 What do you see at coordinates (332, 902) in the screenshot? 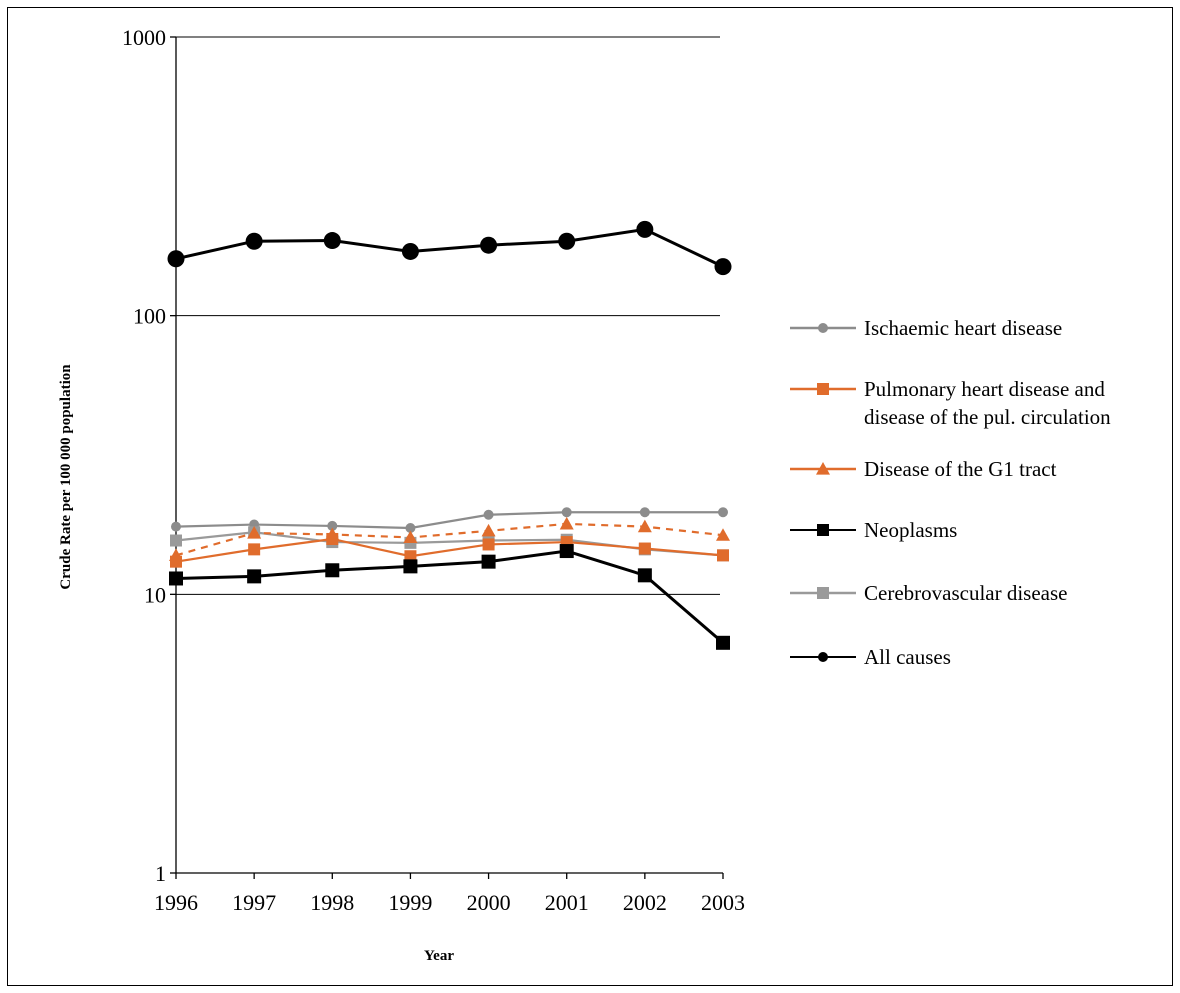
I see `x-tick-label: 1998` at bounding box center [332, 902].